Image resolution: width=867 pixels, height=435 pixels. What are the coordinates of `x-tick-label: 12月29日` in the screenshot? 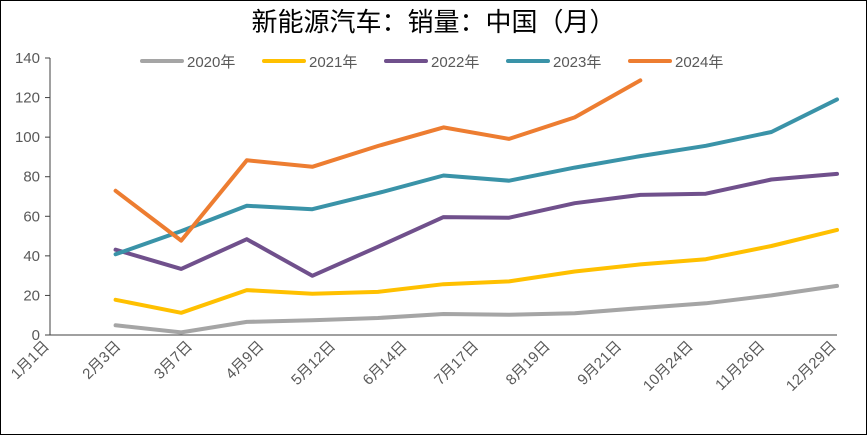 It's located at (811, 366).